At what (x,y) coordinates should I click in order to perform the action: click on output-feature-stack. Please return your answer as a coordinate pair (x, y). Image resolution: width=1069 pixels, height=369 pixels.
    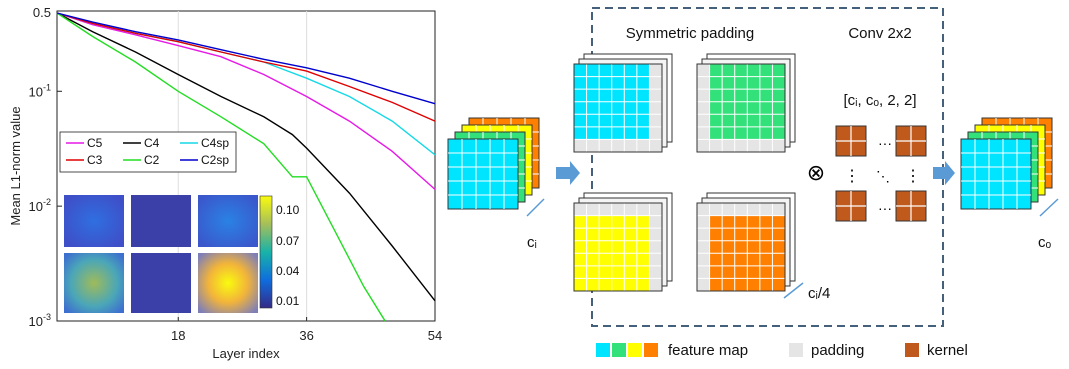
    Looking at the image, I should click on (1006, 163).